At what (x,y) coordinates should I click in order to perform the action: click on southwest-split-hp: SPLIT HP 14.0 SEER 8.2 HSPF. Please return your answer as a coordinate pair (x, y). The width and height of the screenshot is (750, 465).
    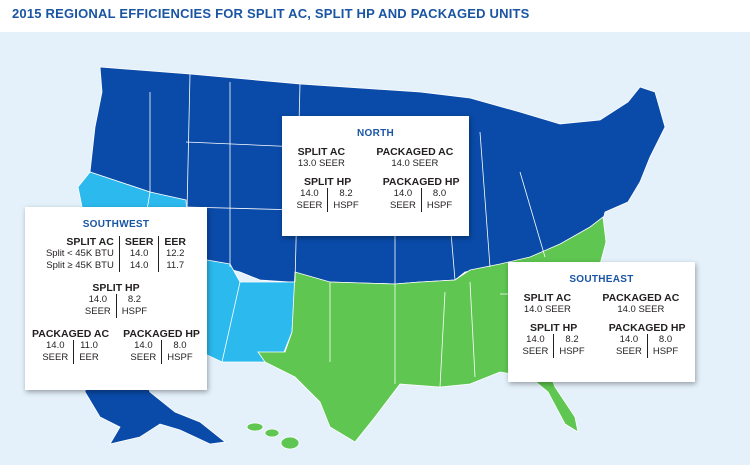
    Looking at the image, I should click on (116, 300).